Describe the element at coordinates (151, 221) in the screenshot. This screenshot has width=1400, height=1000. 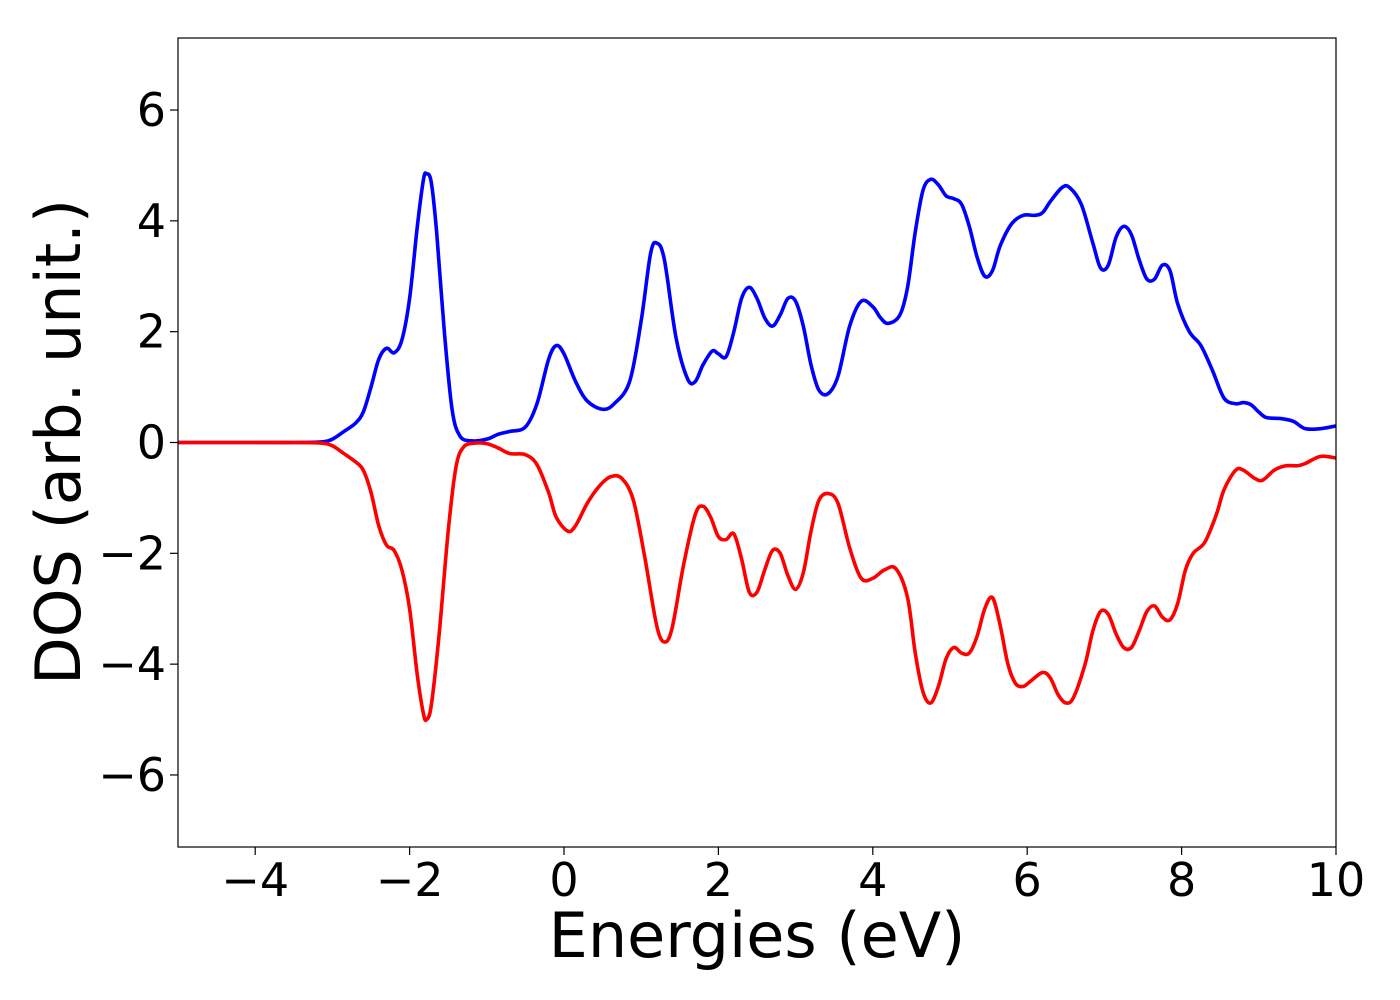
I see `y-tick-label: 4` at that location.